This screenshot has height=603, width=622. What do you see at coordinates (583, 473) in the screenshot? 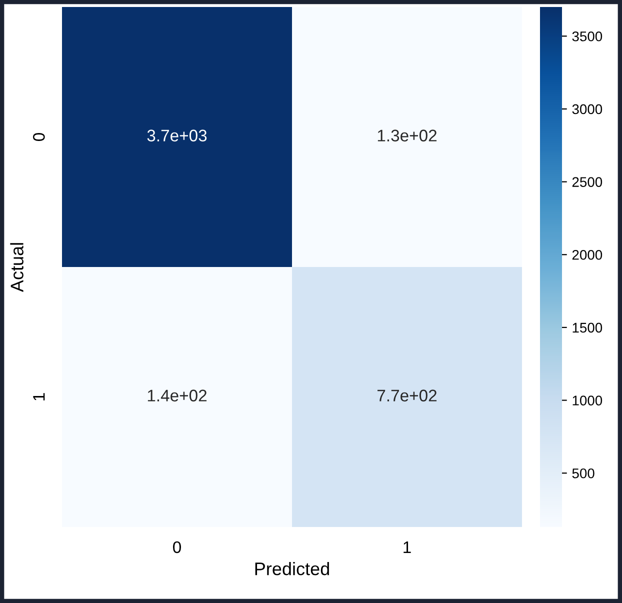
I see `color-bar-label: 500` at bounding box center [583, 473].